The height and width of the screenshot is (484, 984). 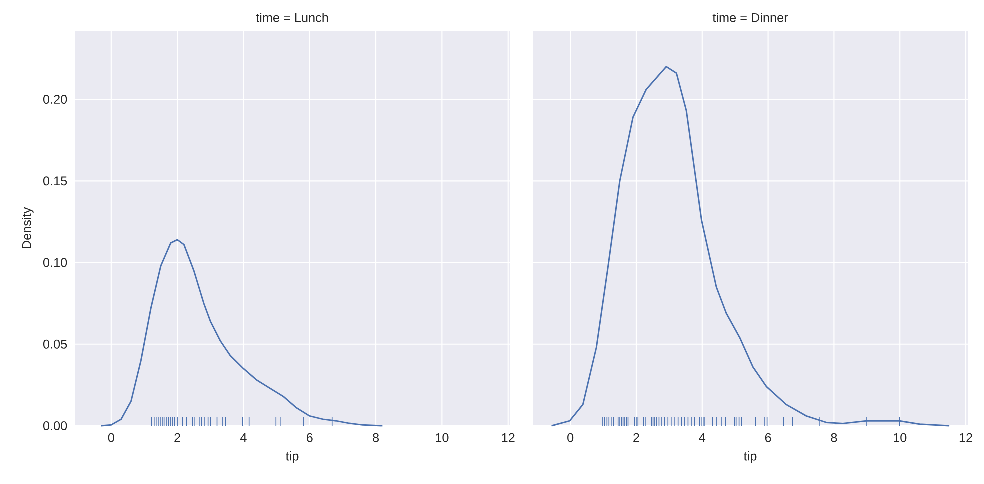 I want to click on y-tick-label: 0.15, so click(x=55, y=181).